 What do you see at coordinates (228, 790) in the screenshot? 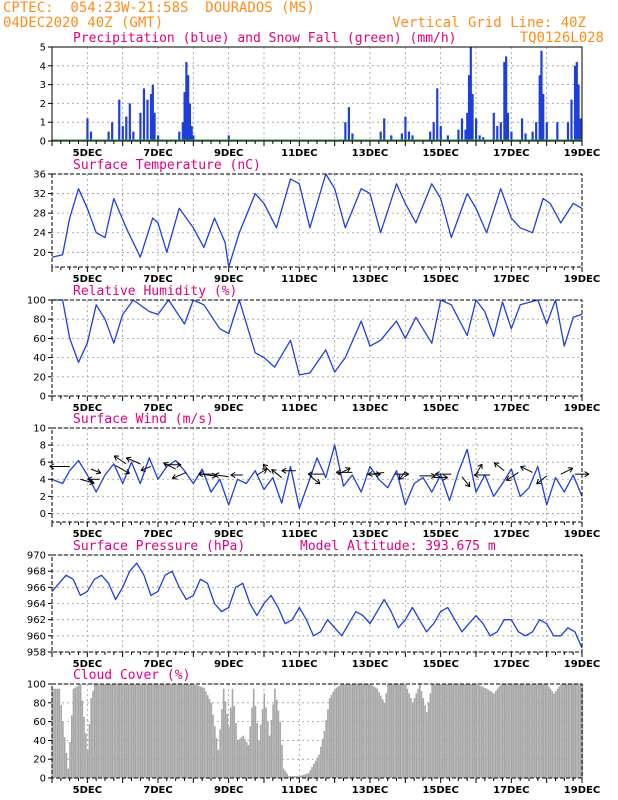
I see `x-tick-label: 9DEC` at bounding box center [228, 790].